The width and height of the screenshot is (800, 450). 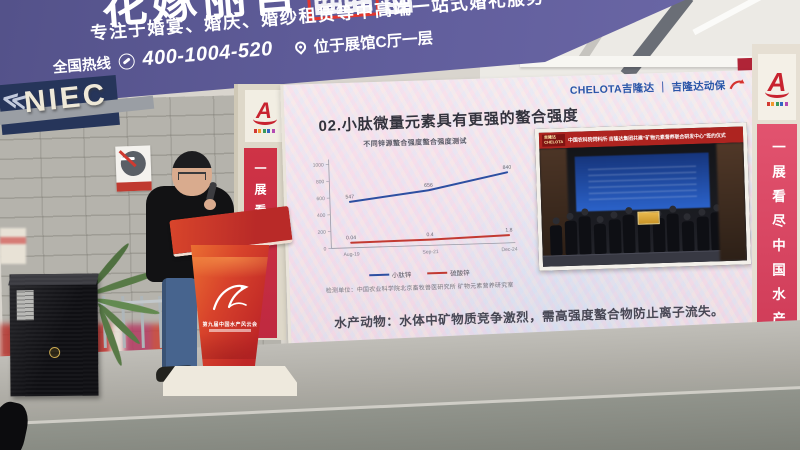 What do you see at coordinates (660, 61) in the screenshot?
I see `ceiling-beam-horizontal` at bounding box center [660, 61].